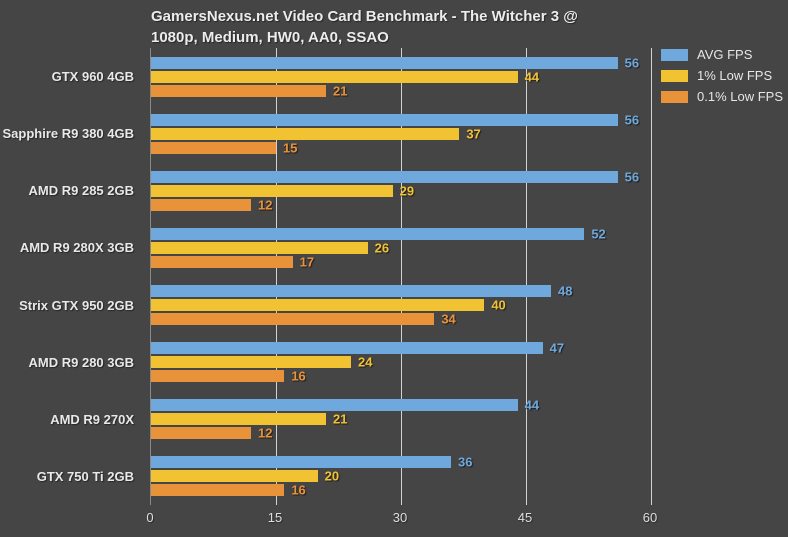 The width and height of the screenshot is (788, 537). Describe the element at coordinates (81, 191) in the screenshot. I see `category-label: AMD R9 285 2GB` at that location.